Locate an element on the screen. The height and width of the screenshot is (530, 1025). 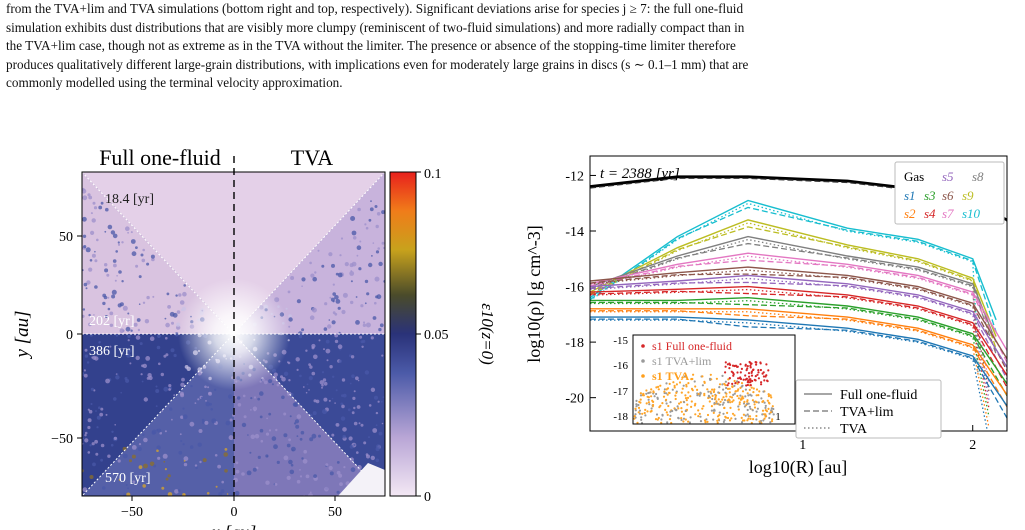
map-x-tick: 0 is located at coordinates (234, 512).